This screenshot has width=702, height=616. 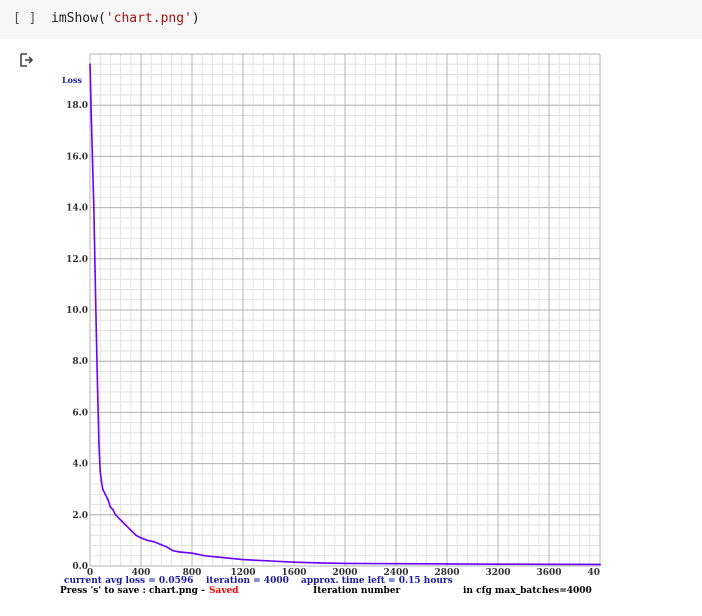 I want to click on footer-time-left: approx. time left = 0.15 hours, so click(x=377, y=581).